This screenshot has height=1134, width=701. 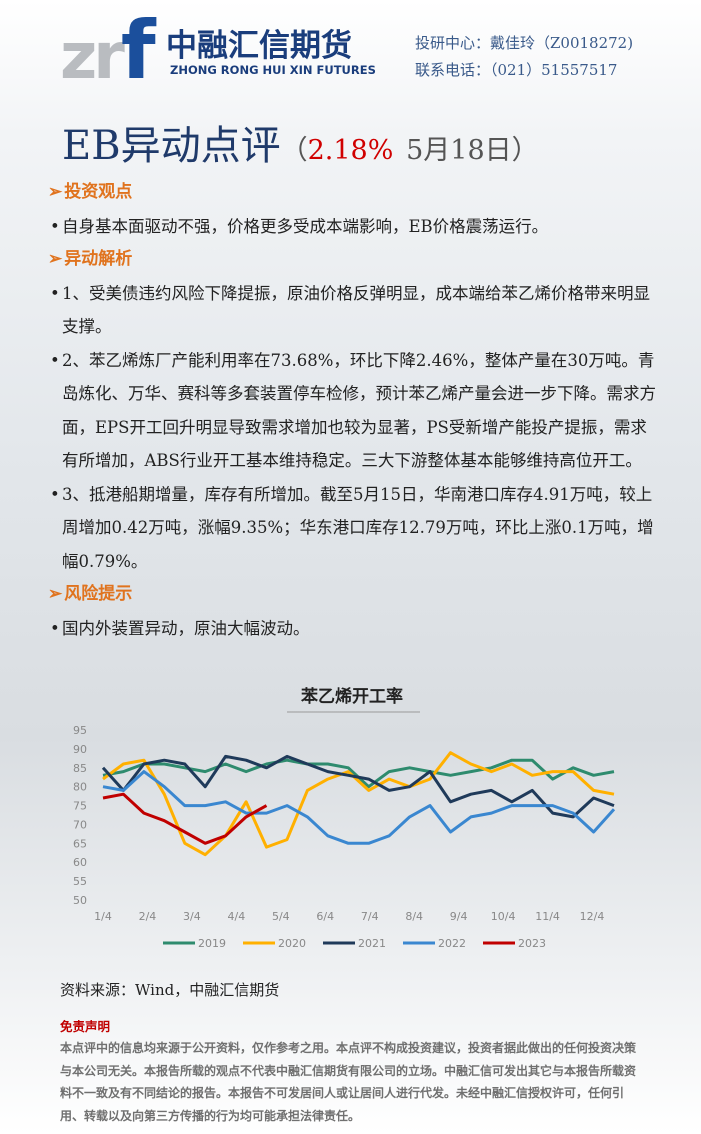 What do you see at coordinates (92, 57) in the screenshot?
I see `logo-mark: zr` at bounding box center [92, 57].